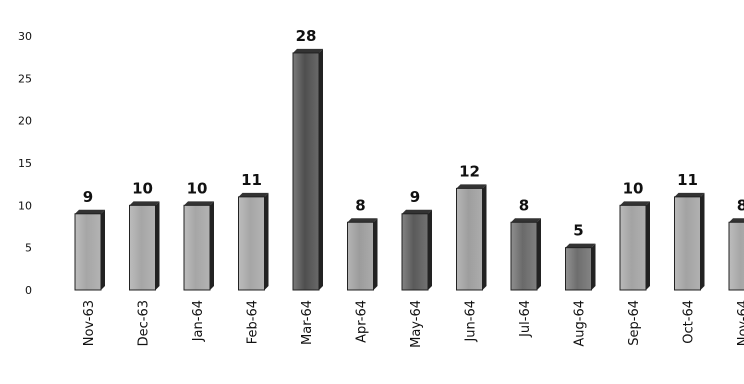  I want to click on y-axis: 0 5 10 15 20 25 30, so click(25, 163).